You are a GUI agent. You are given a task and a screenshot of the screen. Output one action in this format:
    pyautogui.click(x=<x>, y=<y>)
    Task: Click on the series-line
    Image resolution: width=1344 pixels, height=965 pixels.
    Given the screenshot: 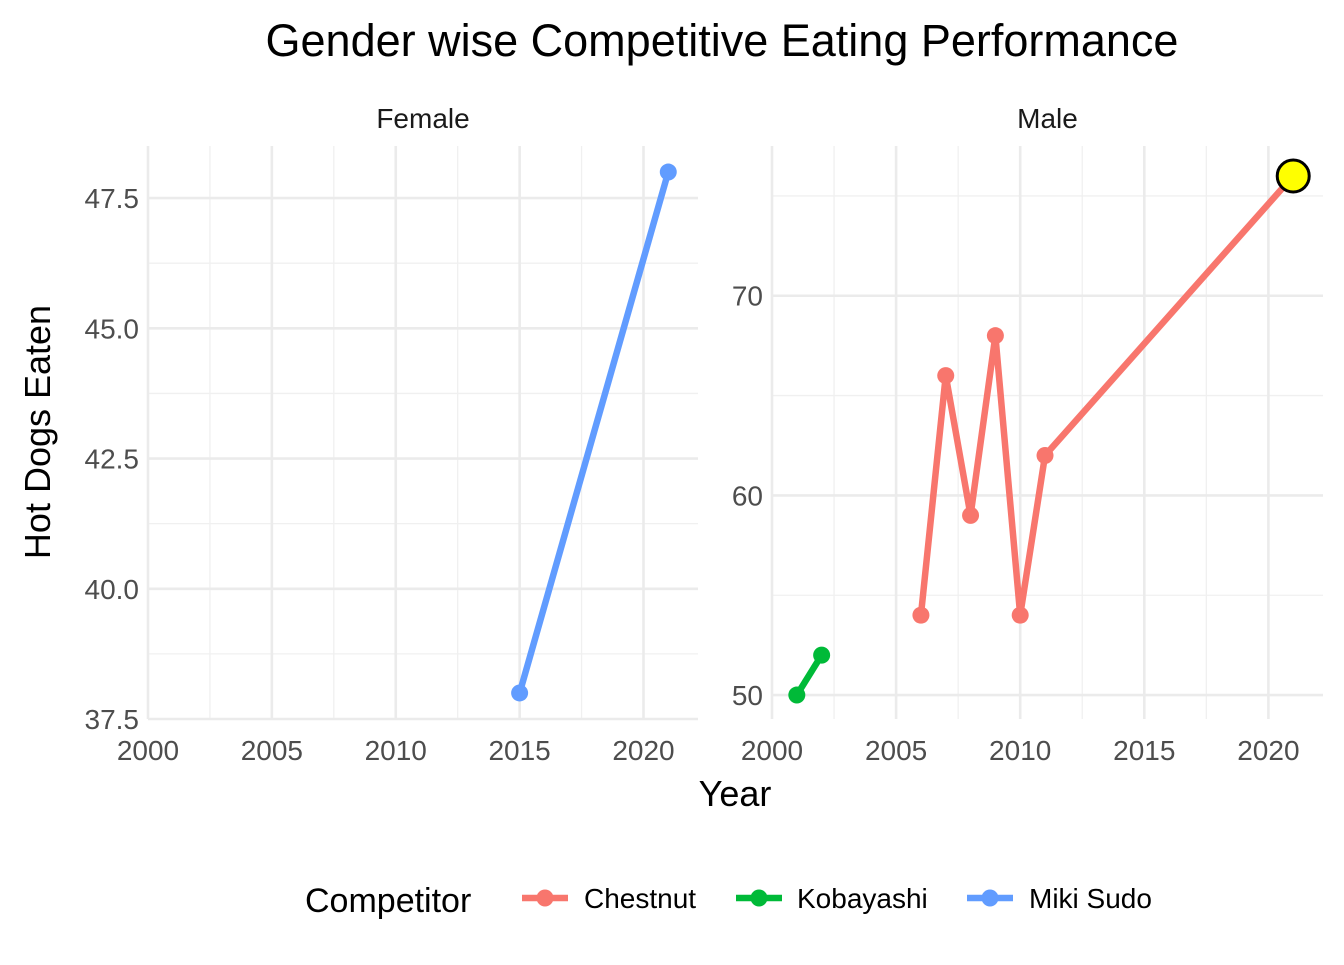 What is the action you would take?
    pyautogui.click(x=594, y=432)
    